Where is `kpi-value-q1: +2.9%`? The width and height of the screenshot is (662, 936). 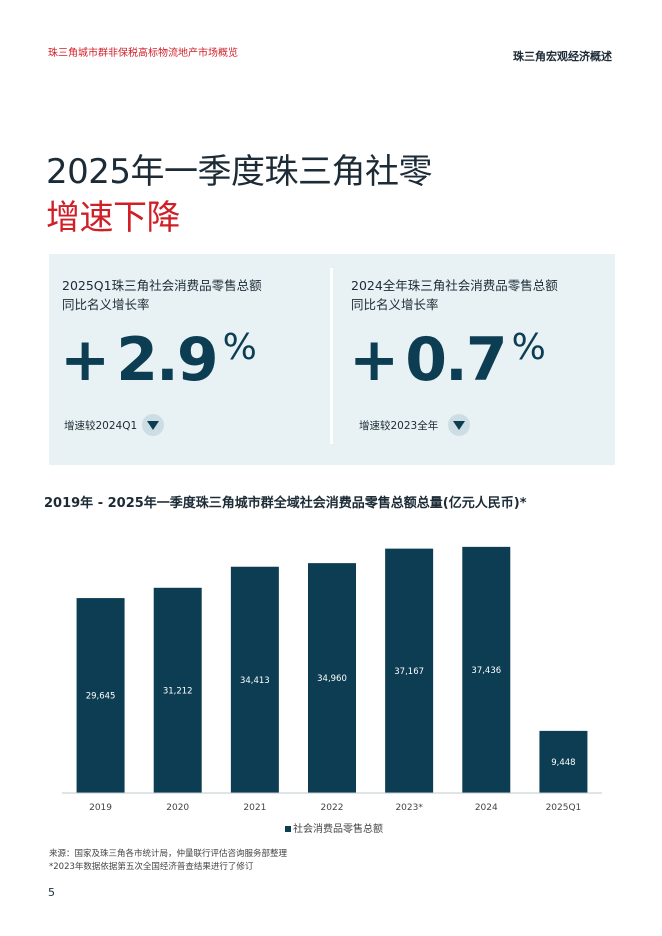
kpi-value-q1: +2.9% is located at coordinates (158, 359).